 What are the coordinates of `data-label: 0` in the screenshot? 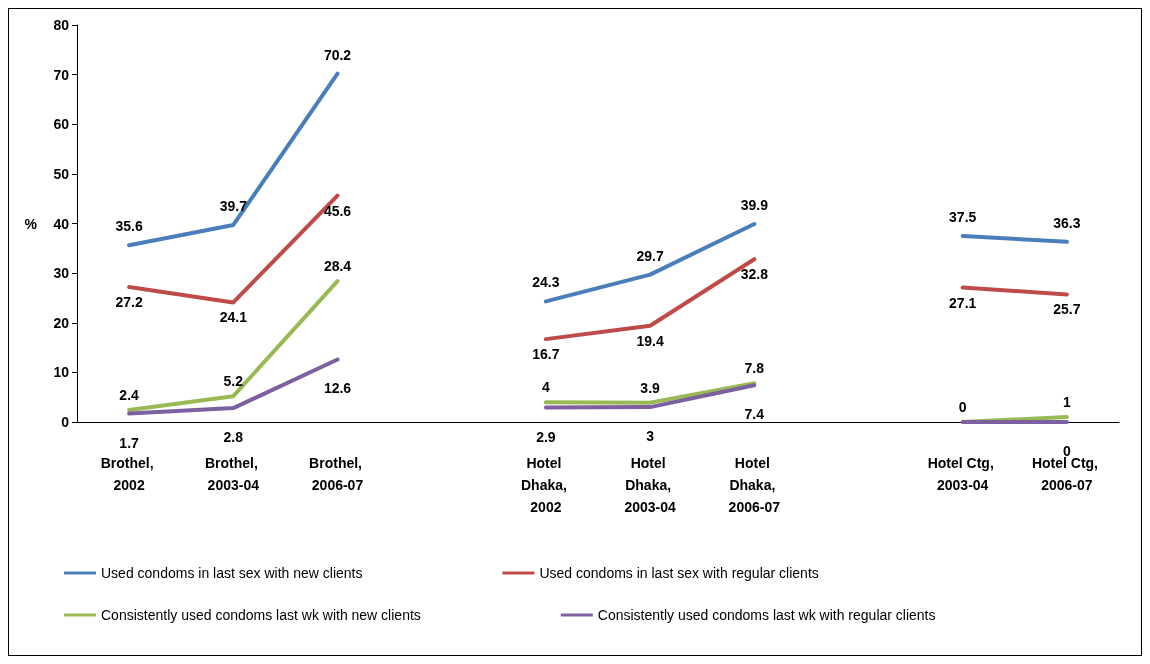 It's located at (962, 407).